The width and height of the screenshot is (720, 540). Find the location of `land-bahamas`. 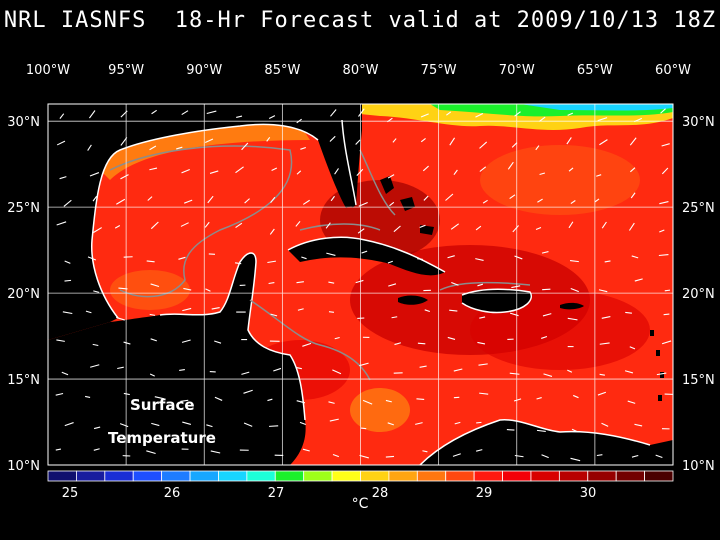

land-bahamas is located at coordinates (407, 205).